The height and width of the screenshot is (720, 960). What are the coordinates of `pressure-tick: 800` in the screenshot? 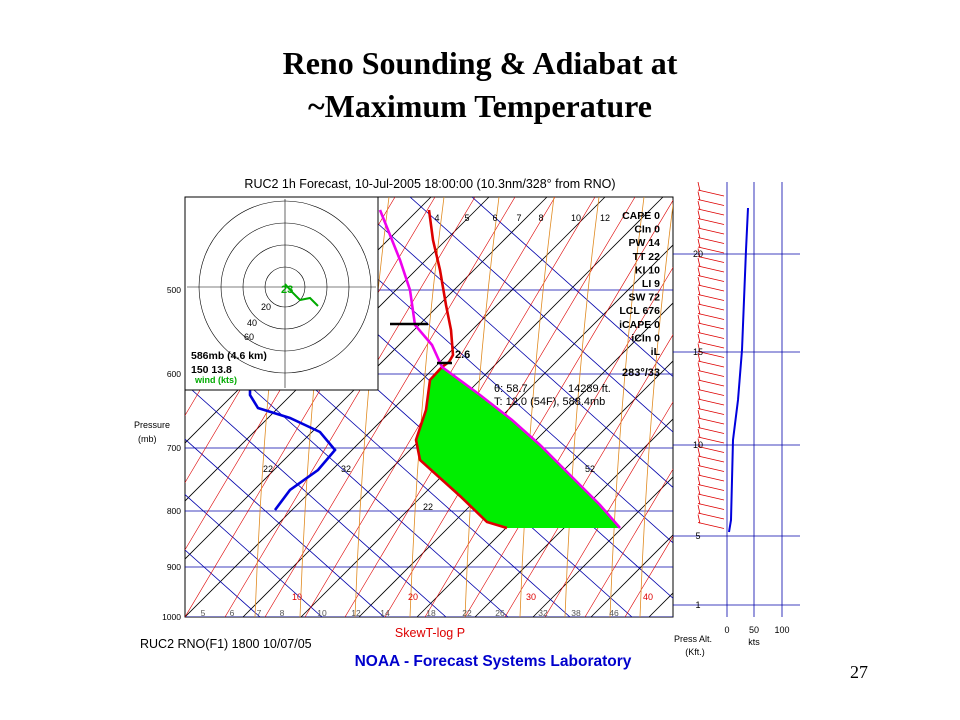 It's located at (174, 511).